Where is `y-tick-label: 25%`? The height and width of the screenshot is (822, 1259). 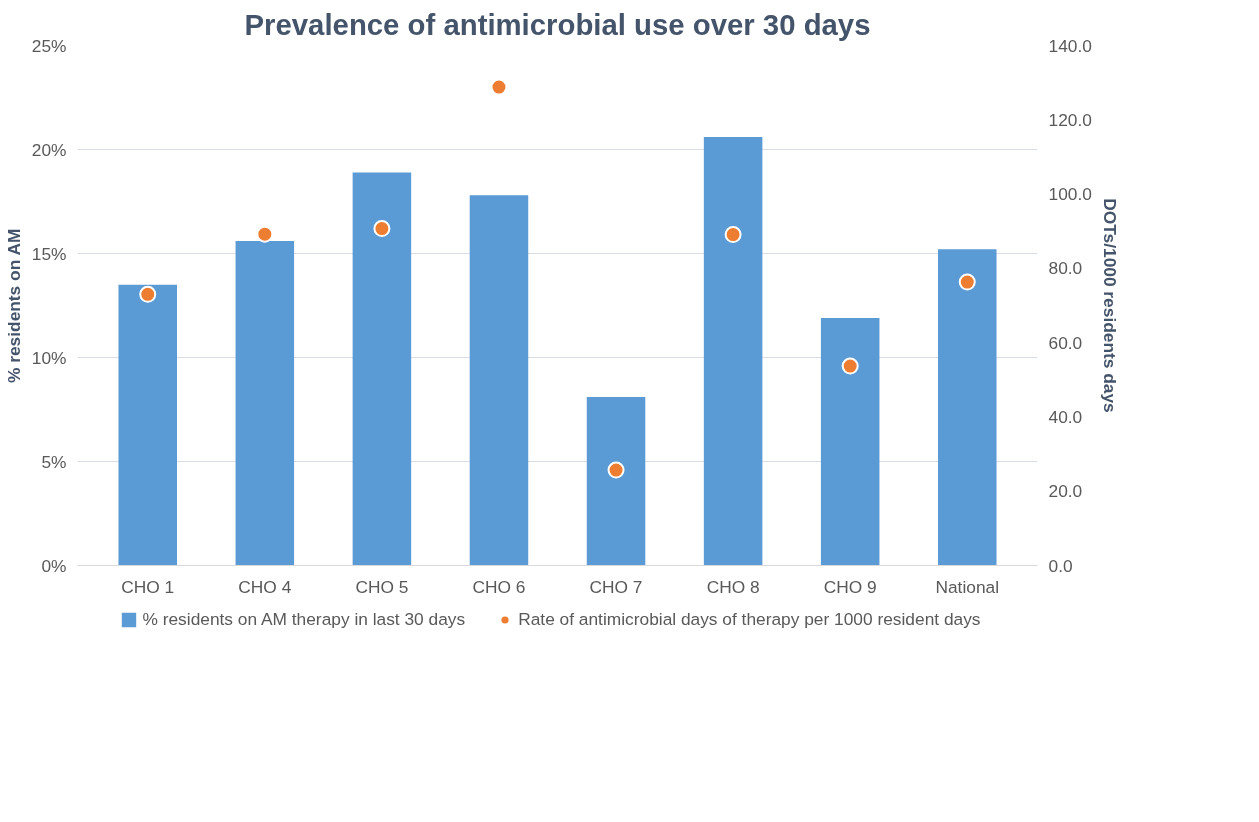
y-tick-label: 25% is located at coordinates (49, 45).